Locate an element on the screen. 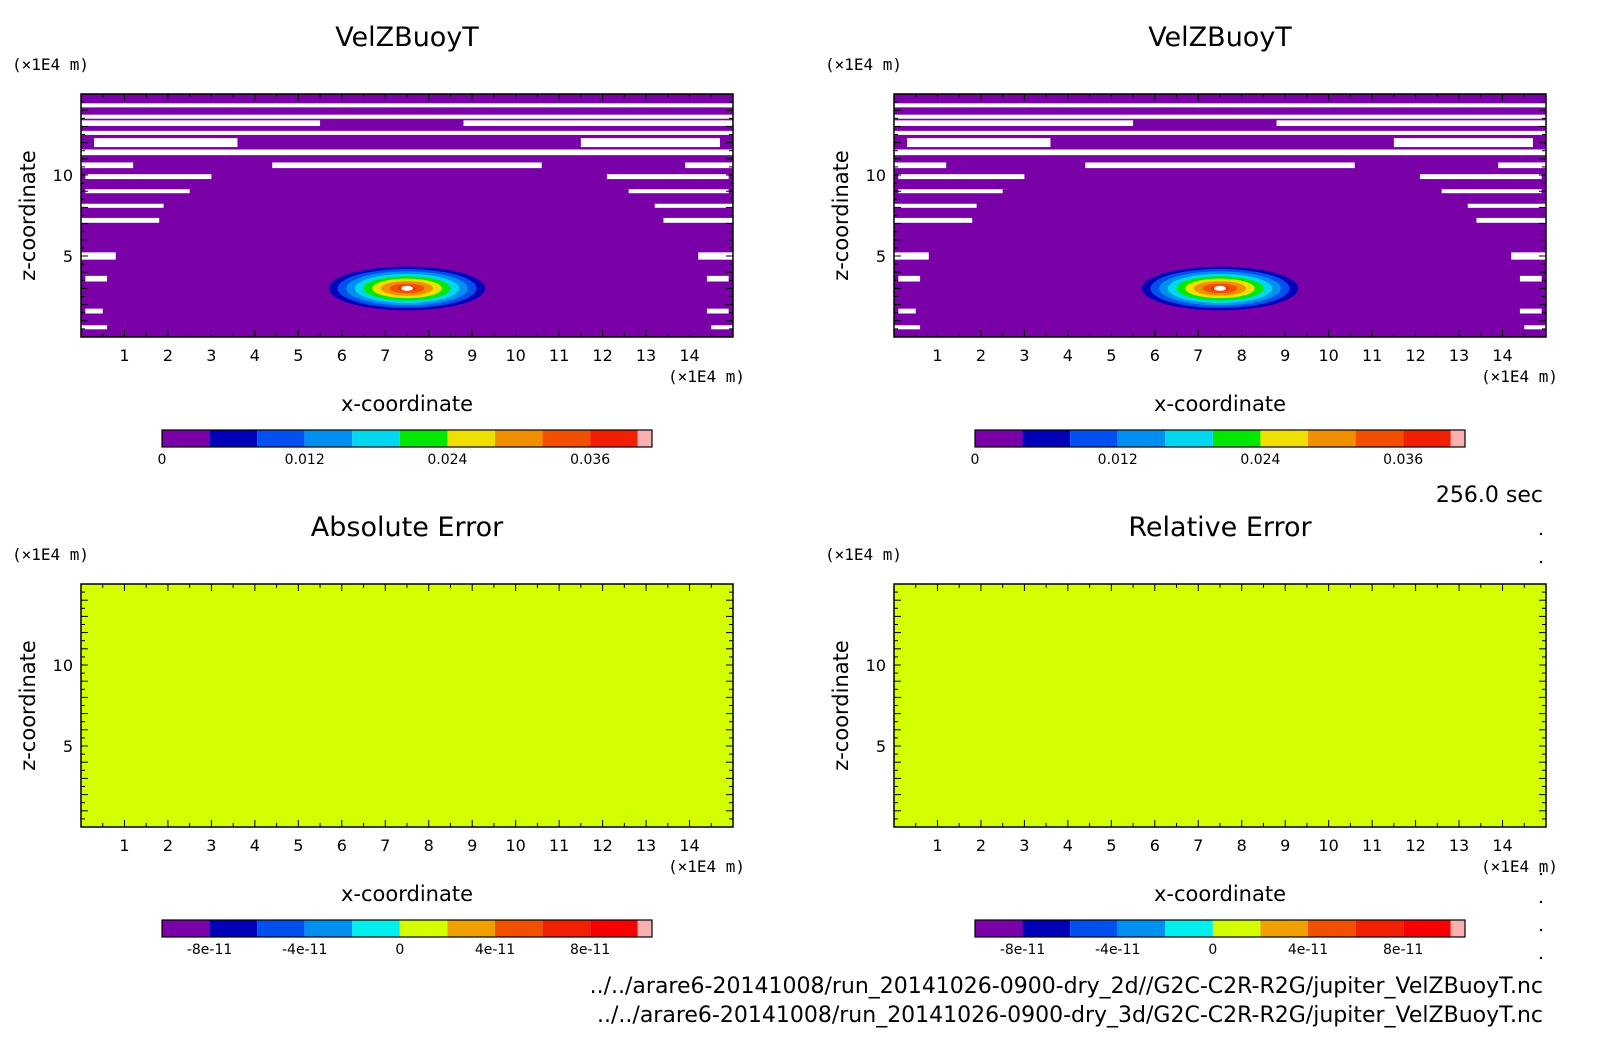  chart-title: VelZBuoyT is located at coordinates (1220, 37).